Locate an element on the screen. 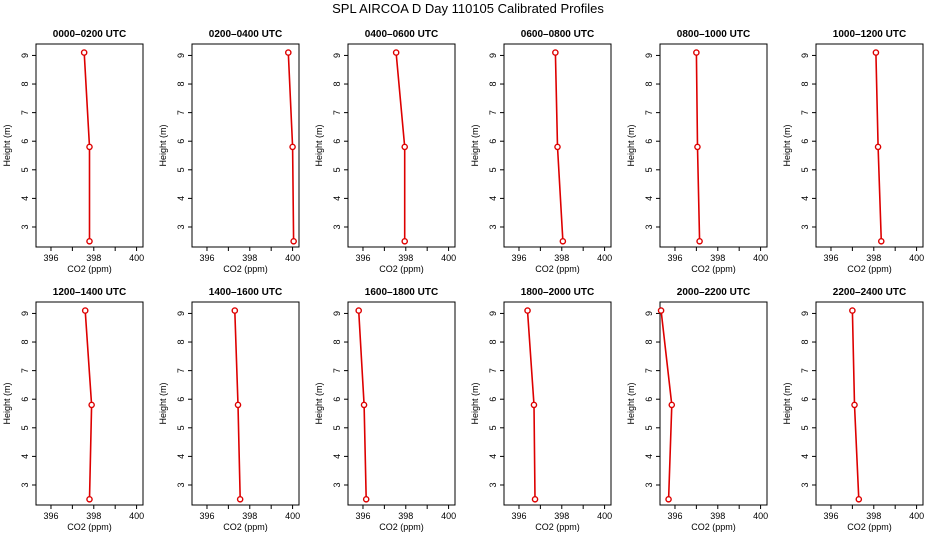 The image size is (936, 540). panel-title: 2200–2400 UTC is located at coordinates (869, 292).